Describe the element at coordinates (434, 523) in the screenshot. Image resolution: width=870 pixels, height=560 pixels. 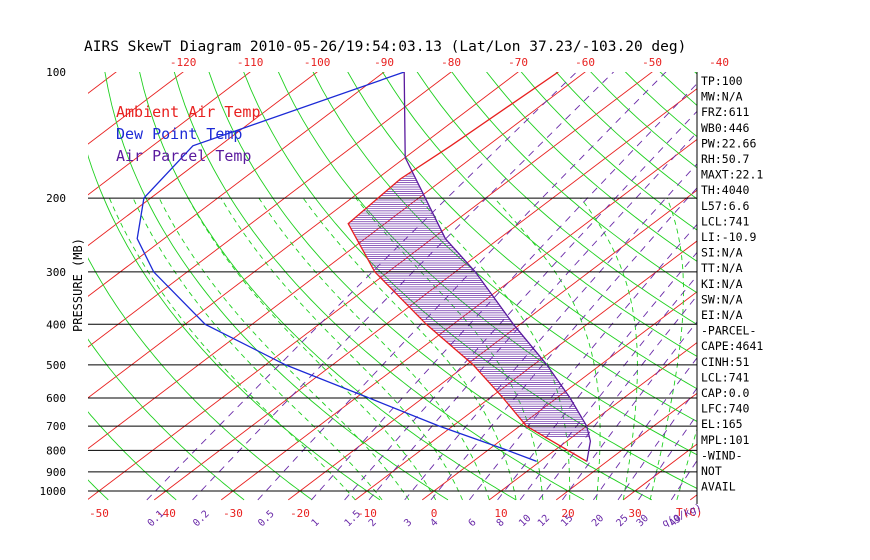
I see `mixing-ratio-tick-label: 4` at that location.